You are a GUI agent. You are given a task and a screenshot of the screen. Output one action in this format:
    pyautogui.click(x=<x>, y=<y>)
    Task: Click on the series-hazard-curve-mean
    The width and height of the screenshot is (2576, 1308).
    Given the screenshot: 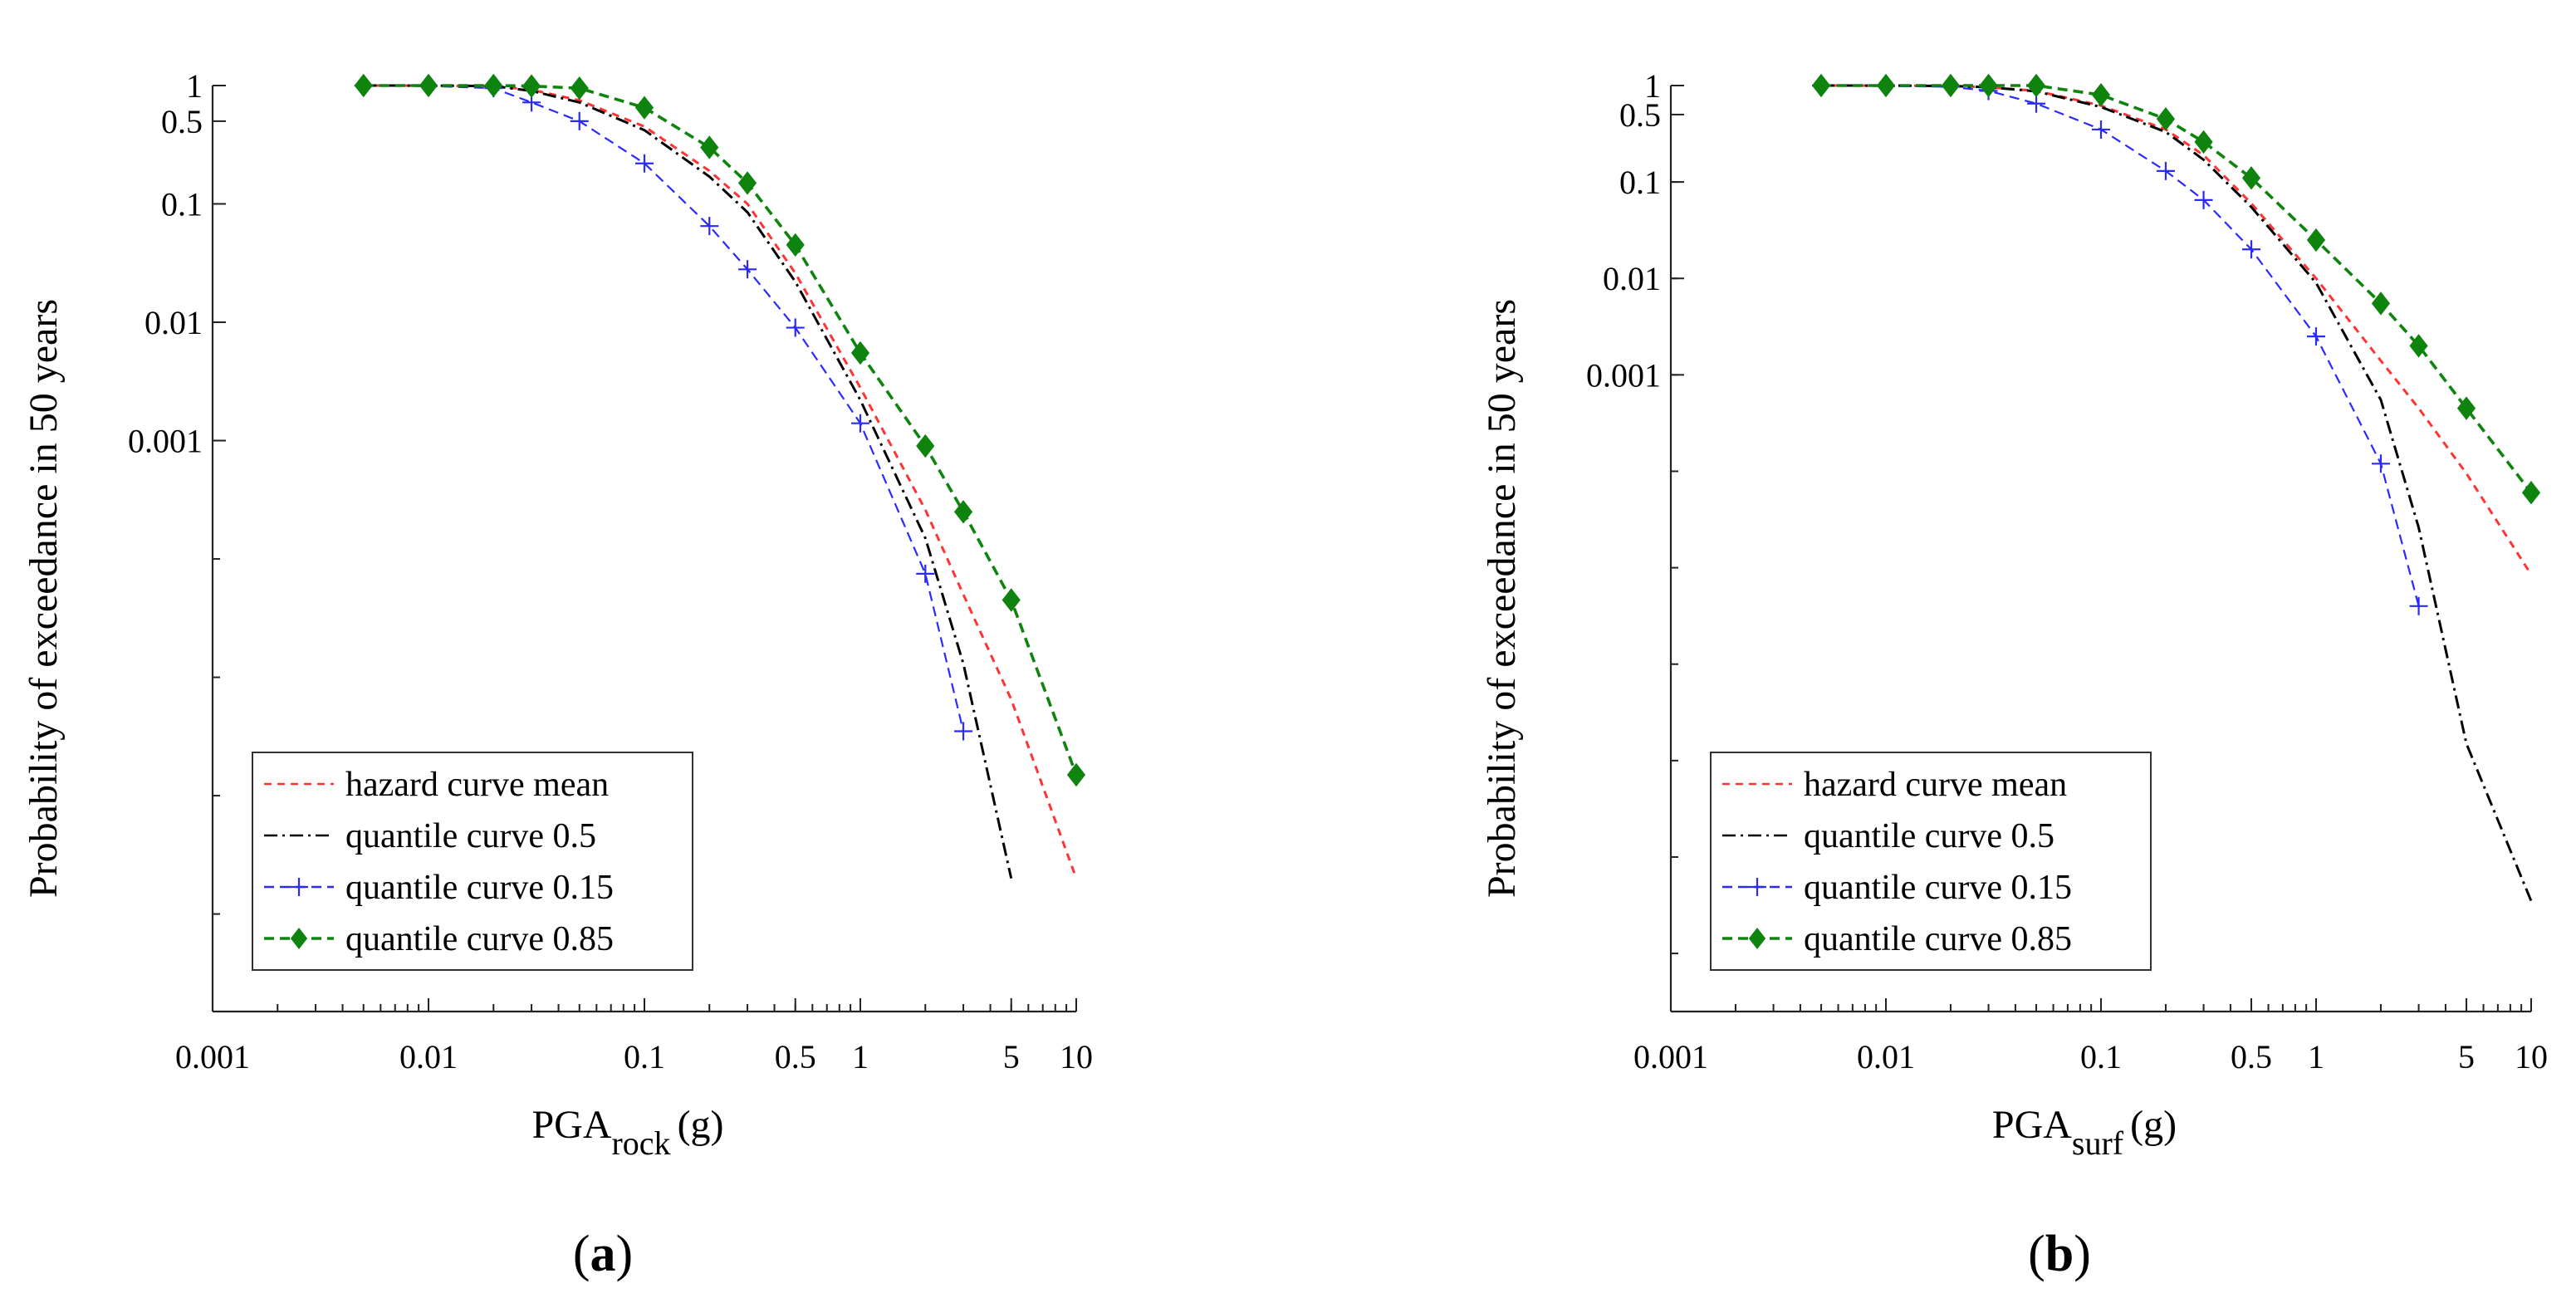 What is the action you would take?
    pyautogui.click(x=2176, y=330)
    